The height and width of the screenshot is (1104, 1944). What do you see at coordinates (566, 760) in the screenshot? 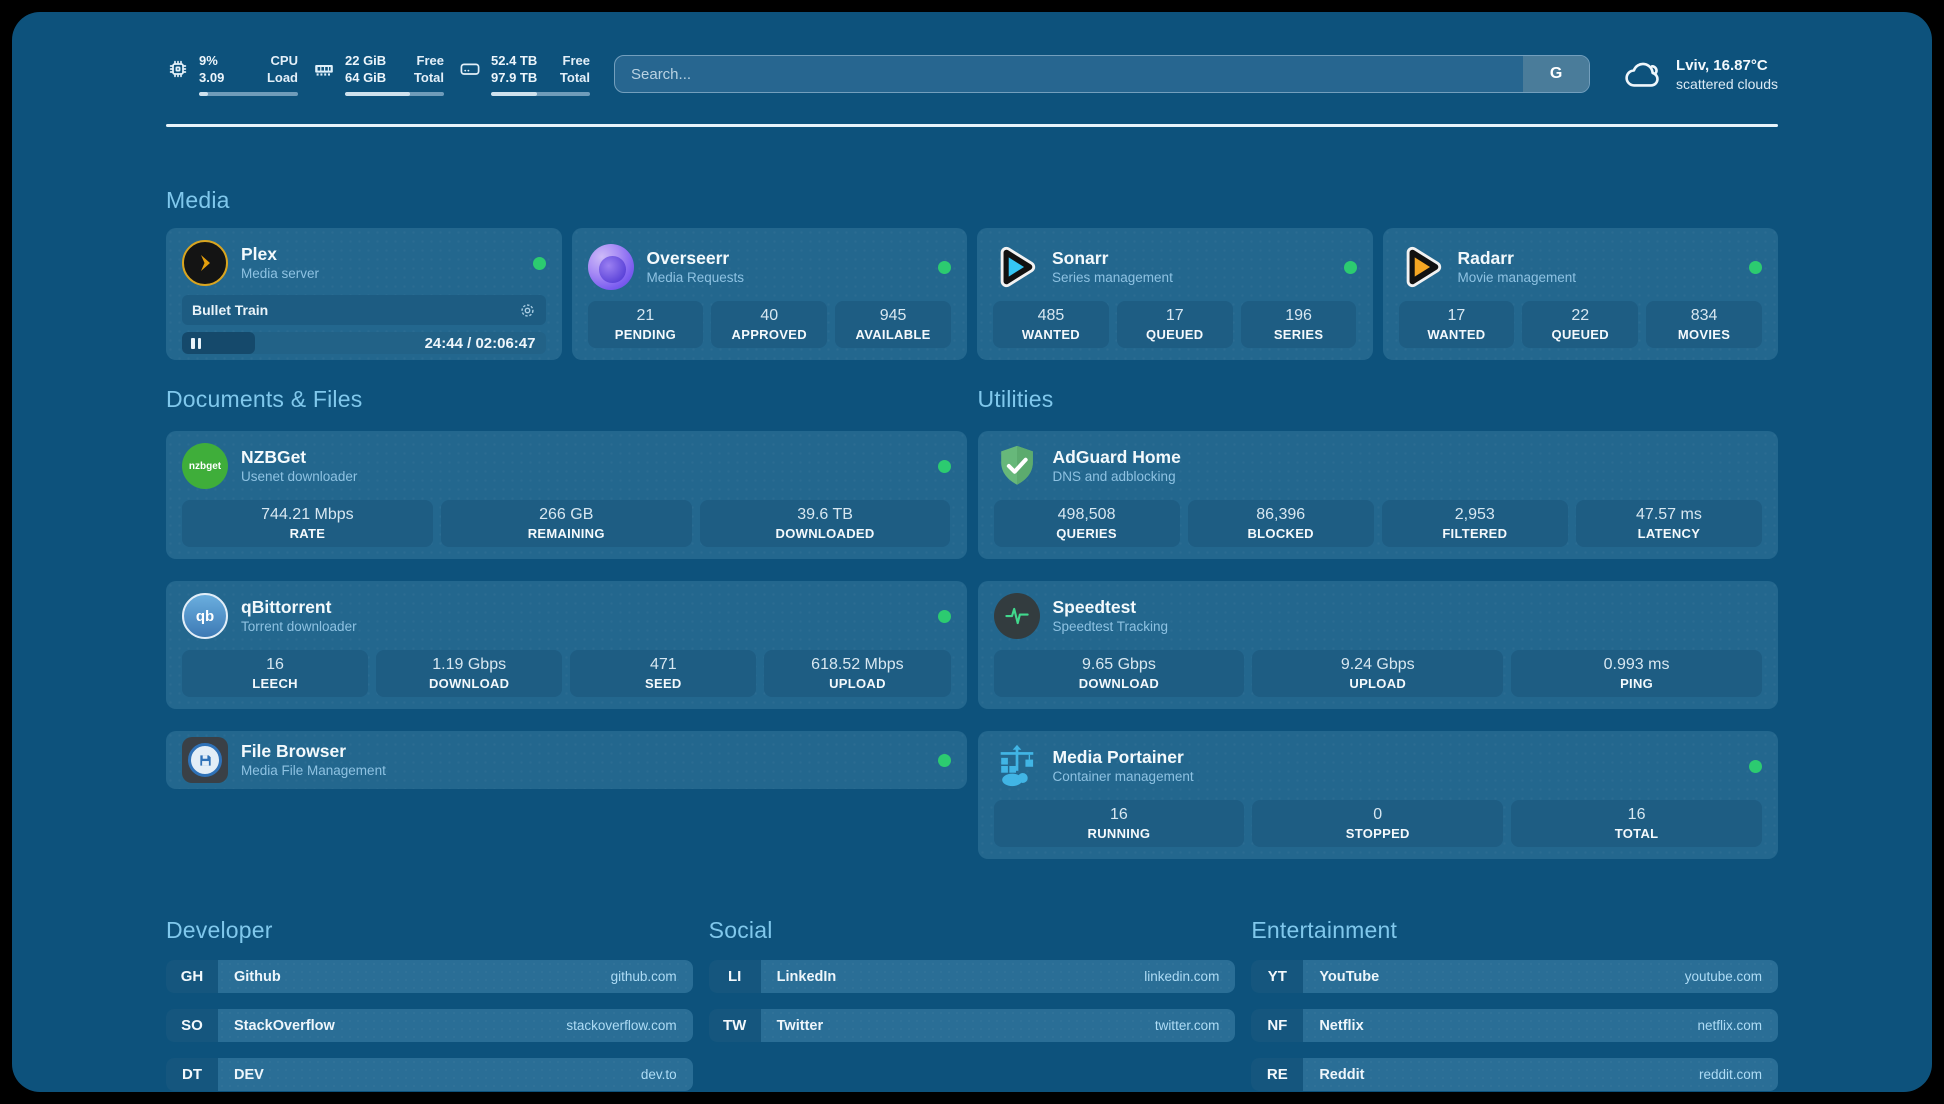
I see `filebrowser-card: File Browser Media File Management` at bounding box center [566, 760].